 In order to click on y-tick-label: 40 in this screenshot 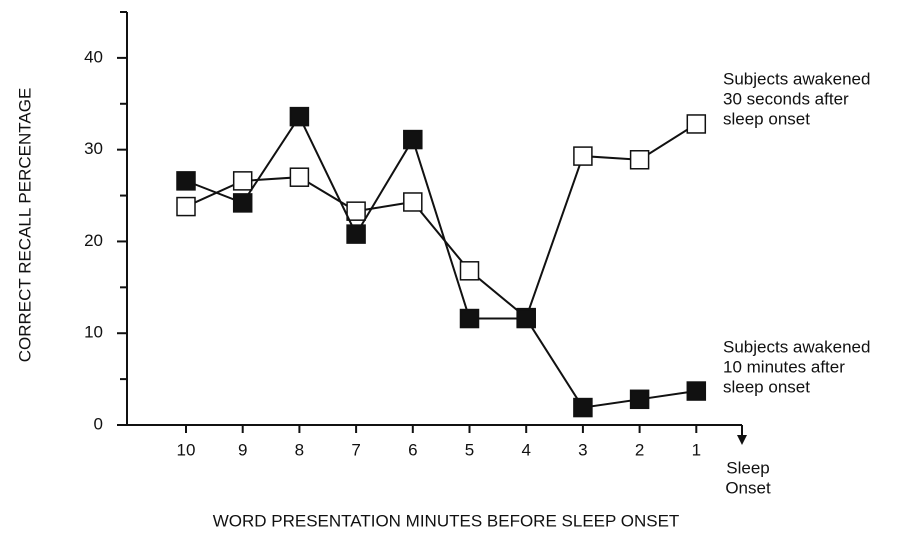, I will do `click(93, 56)`.